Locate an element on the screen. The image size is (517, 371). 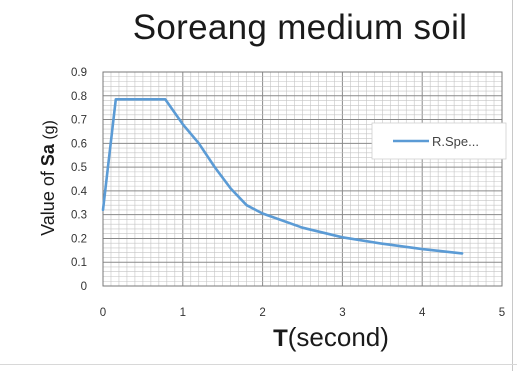
window-edge-bottom is located at coordinates (258, 364).